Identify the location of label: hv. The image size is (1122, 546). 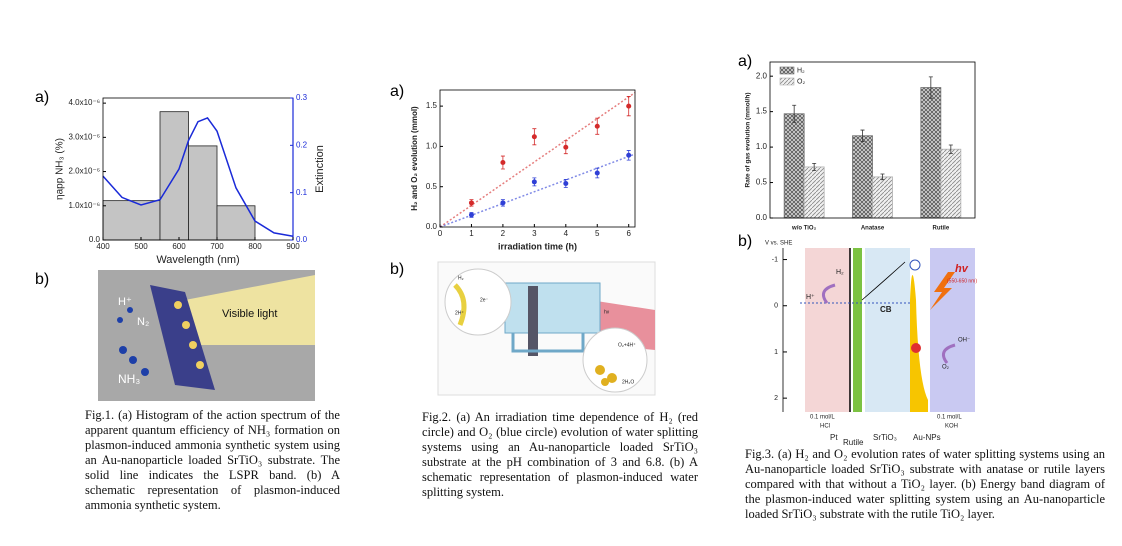
(962, 269).